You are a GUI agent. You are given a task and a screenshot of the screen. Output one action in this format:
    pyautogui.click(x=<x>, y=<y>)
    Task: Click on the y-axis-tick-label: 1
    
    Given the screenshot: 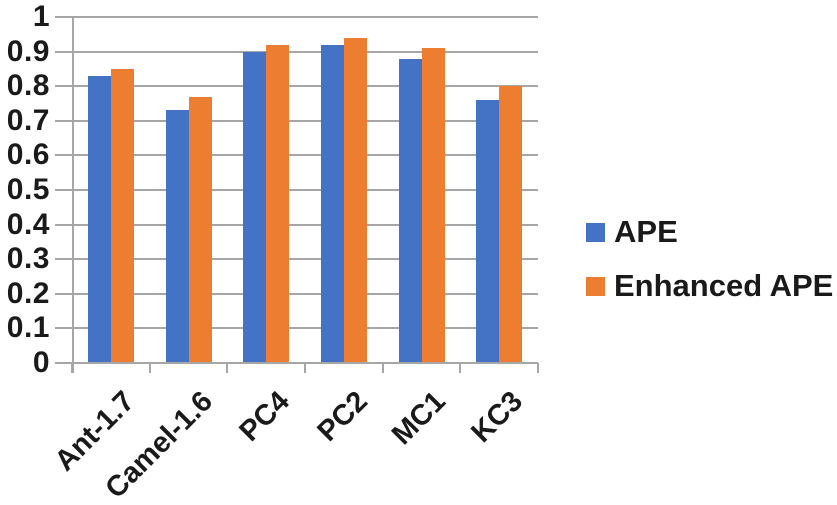 What is the action you would take?
    pyautogui.click(x=41, y=16)
    